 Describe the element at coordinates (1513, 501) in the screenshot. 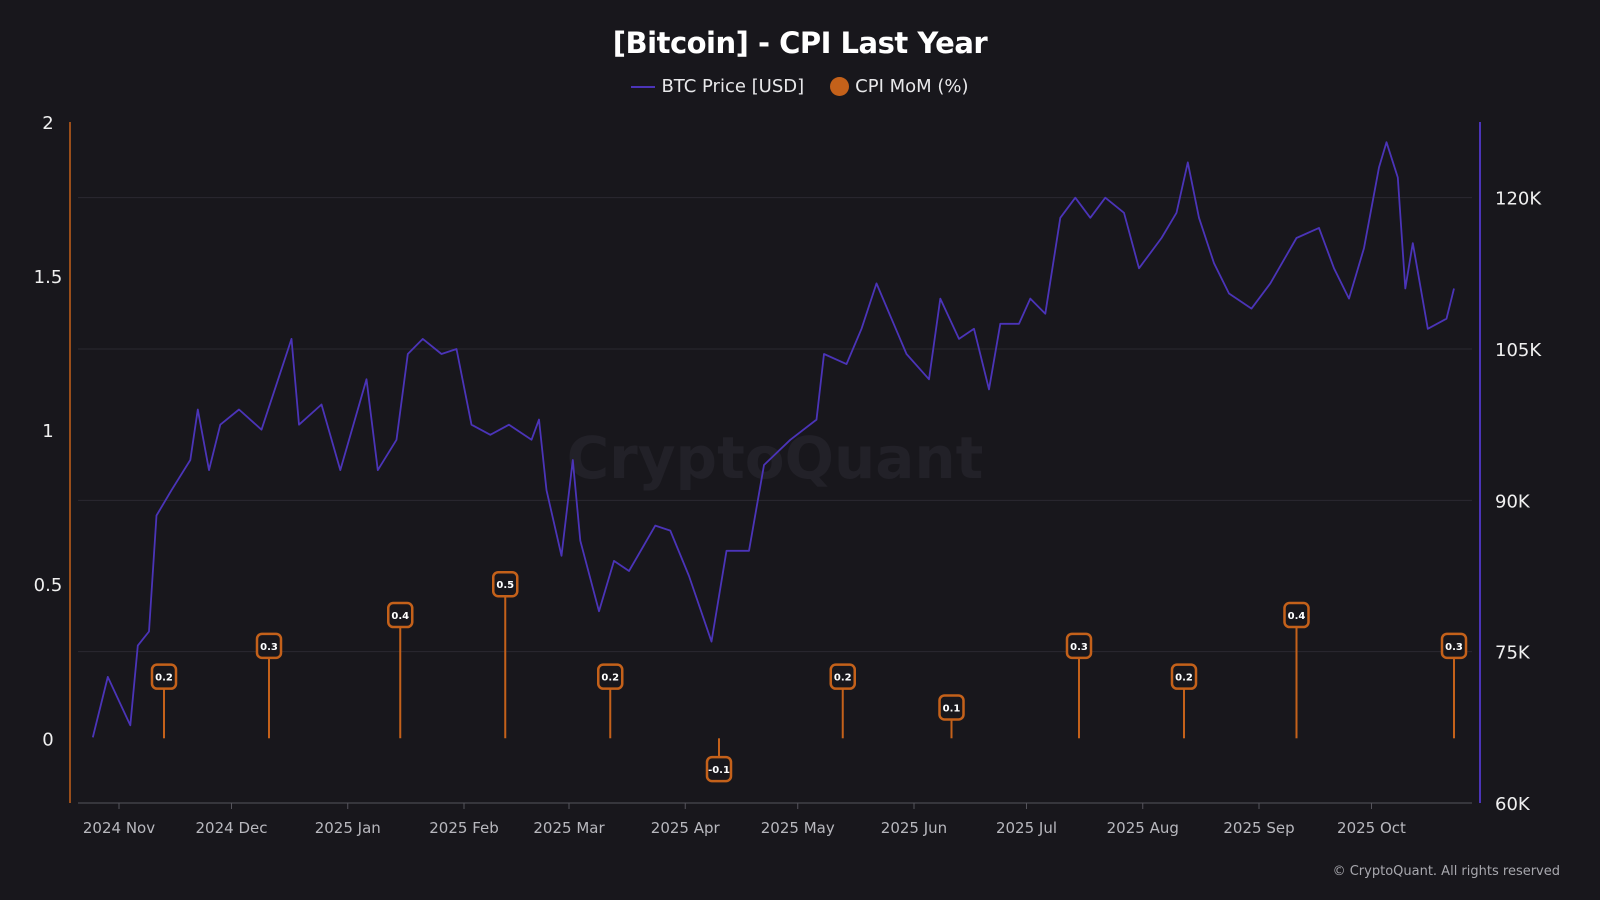

I see `y-right-tick-label: 90K` at that location.